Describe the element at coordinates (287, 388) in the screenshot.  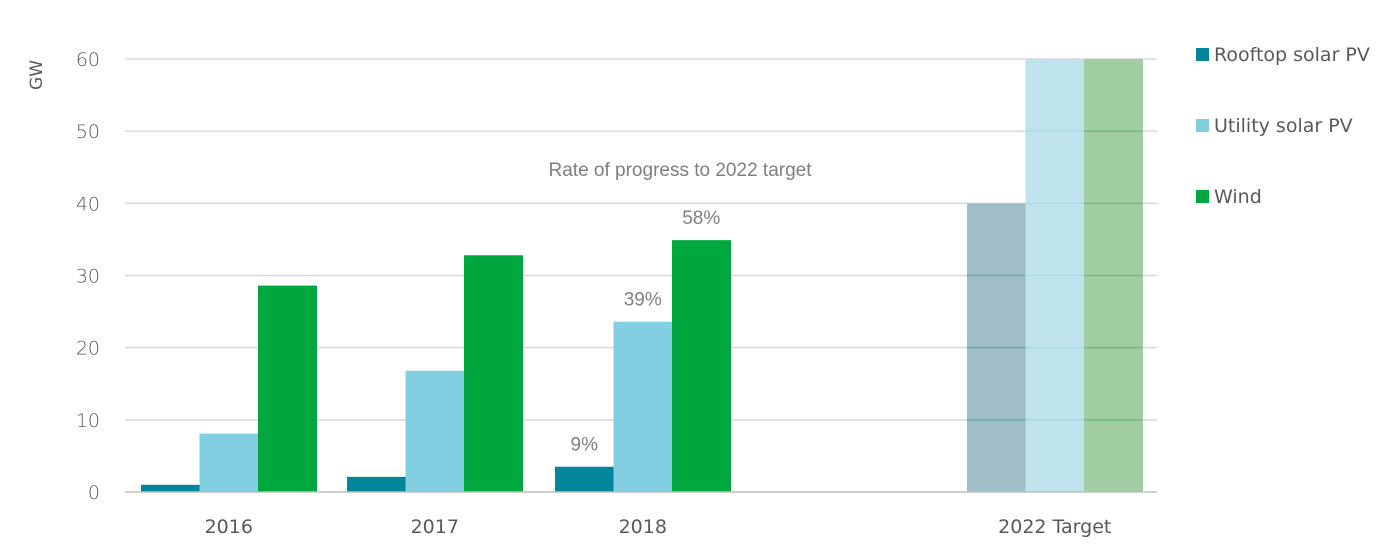
I see `bar-wind-2016` at that location.